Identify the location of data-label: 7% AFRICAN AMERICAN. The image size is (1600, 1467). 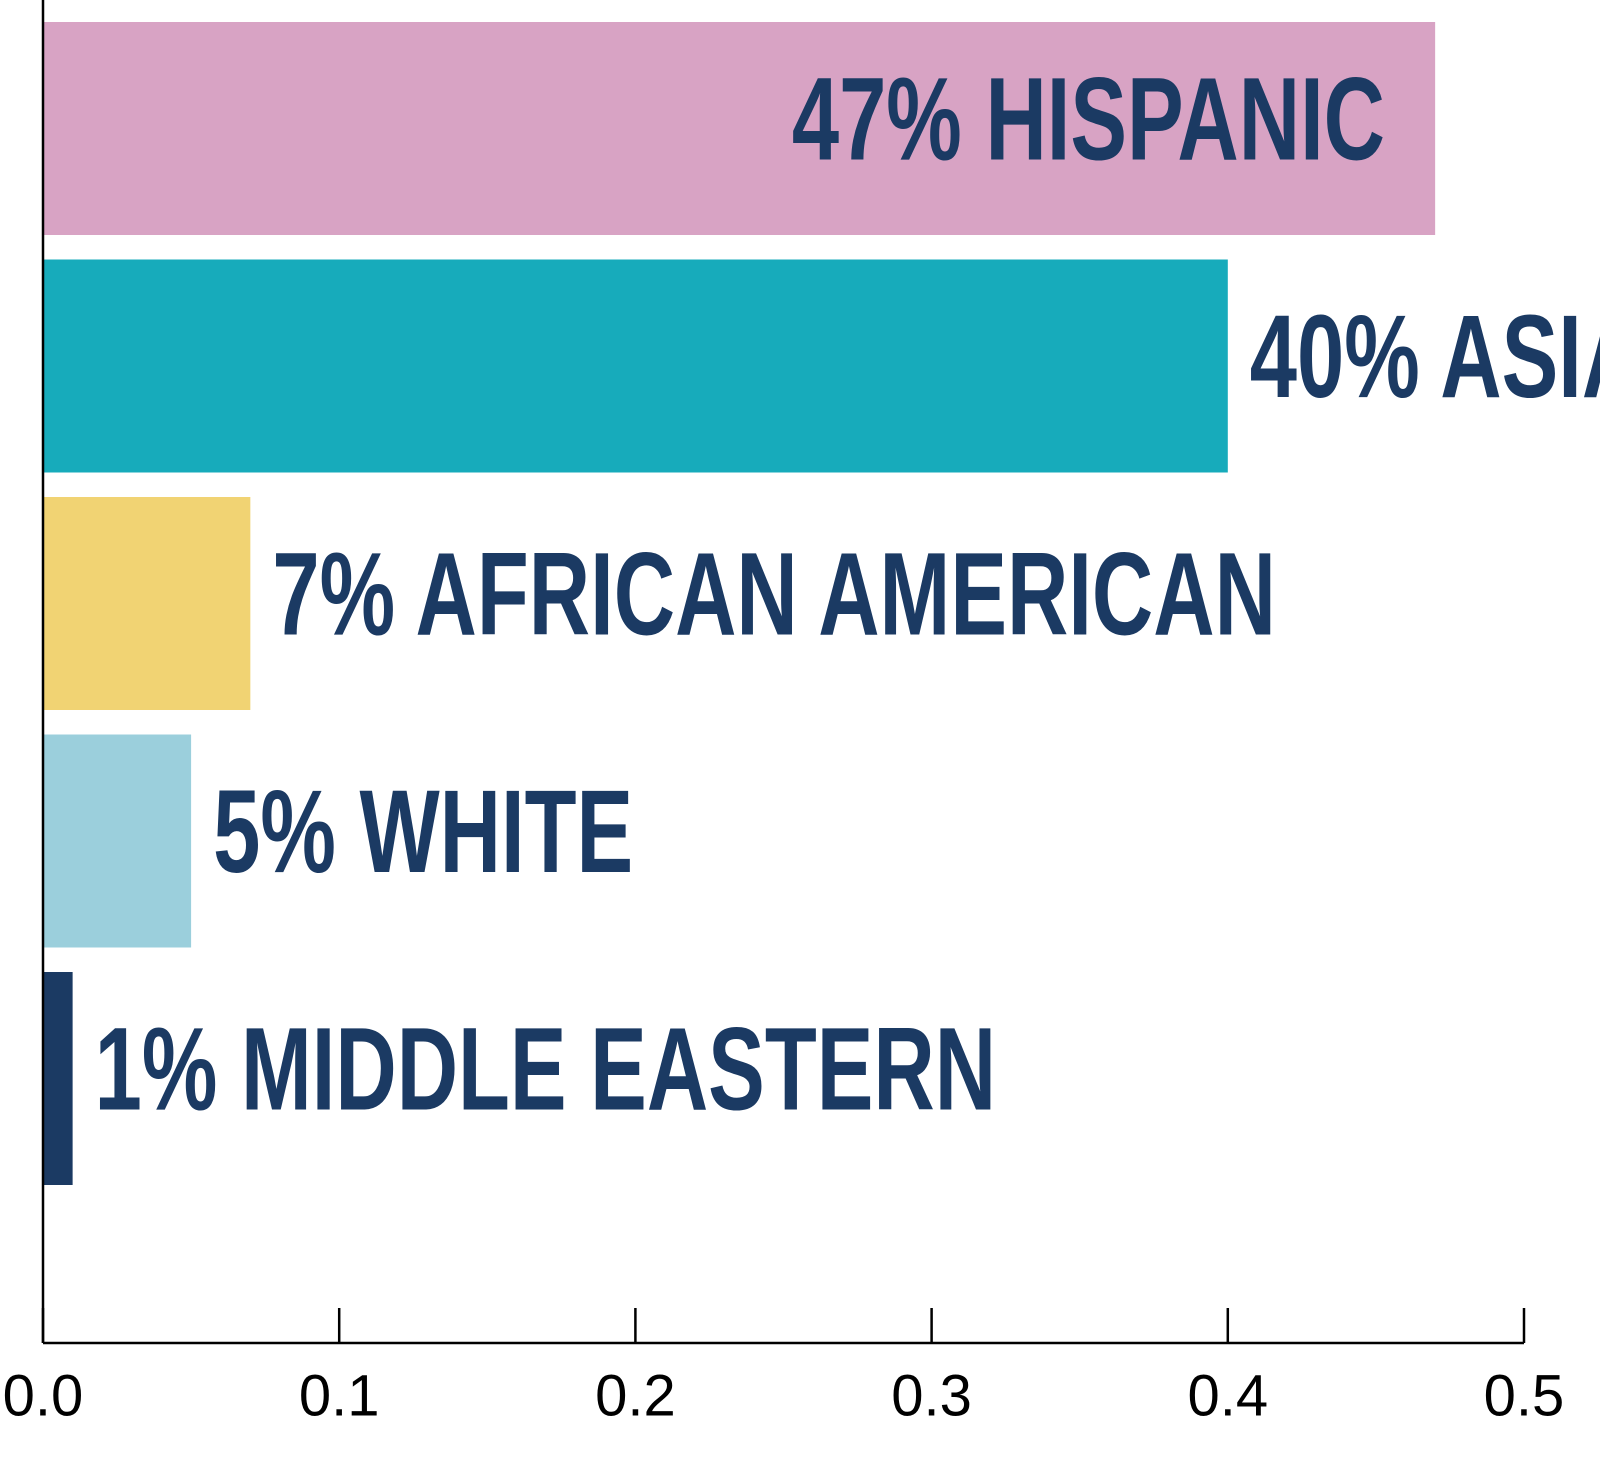
(774, 594).